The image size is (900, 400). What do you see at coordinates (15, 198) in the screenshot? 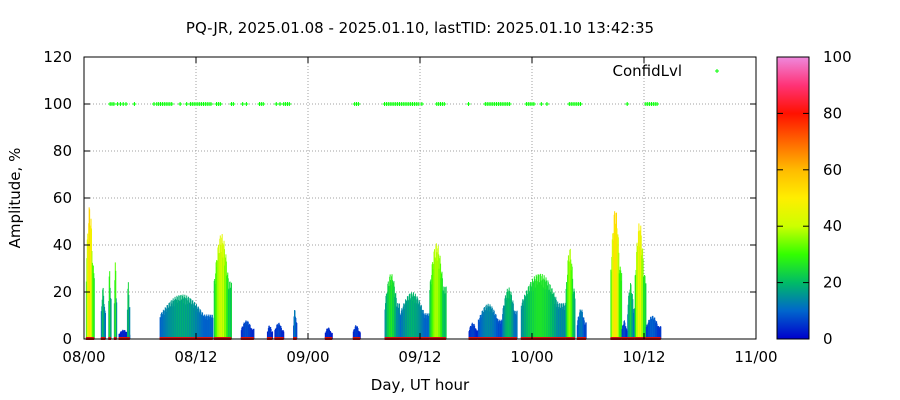
I see `y-axis-label: Amplitude, %` at bounding box center [15, 198].